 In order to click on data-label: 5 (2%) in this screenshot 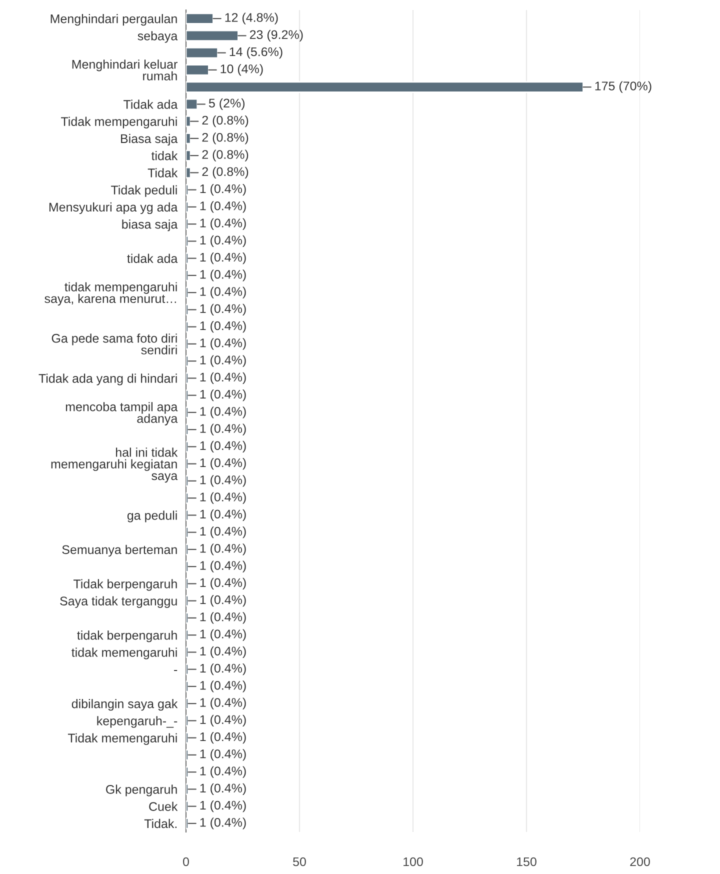, I will do `click(226, 104)`.